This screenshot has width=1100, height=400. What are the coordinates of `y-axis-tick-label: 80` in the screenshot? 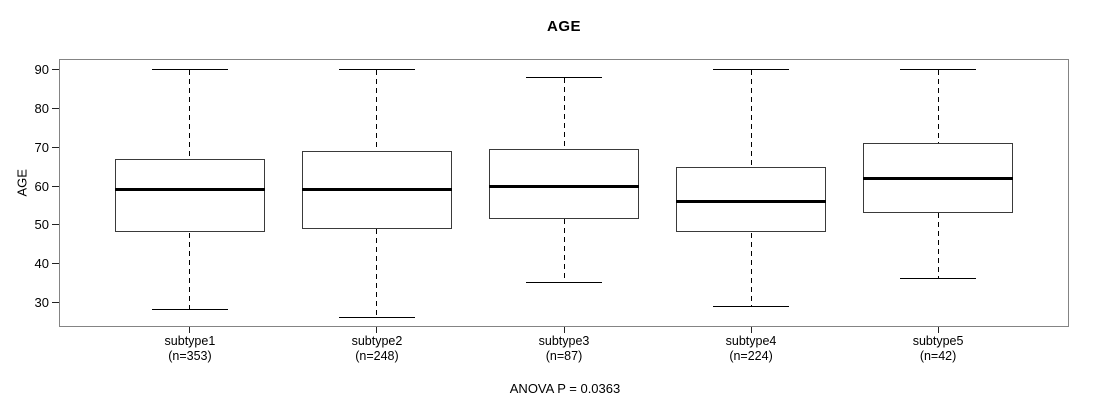 It's located at (41, 109).